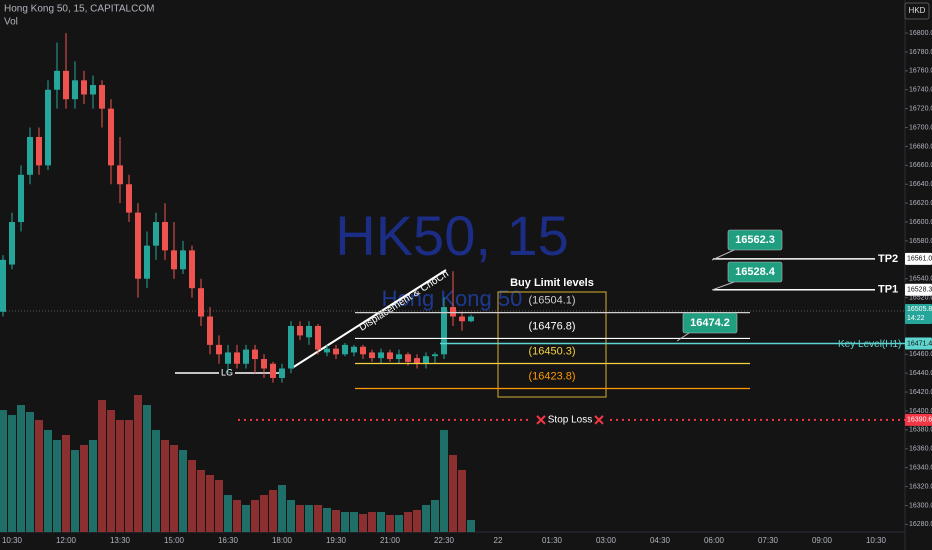 This screenshot has height=550, width=932. I want to click on lg-label: LG, so click(227, 372).